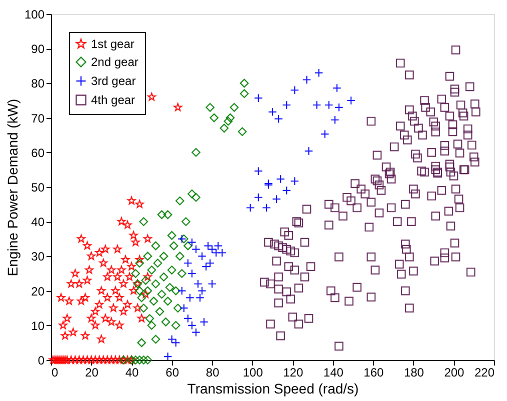 The height and width of the screenshot is (401, 507). I want to click on y-axis-title: Engine Power Demand (kW), so click(12, 187).